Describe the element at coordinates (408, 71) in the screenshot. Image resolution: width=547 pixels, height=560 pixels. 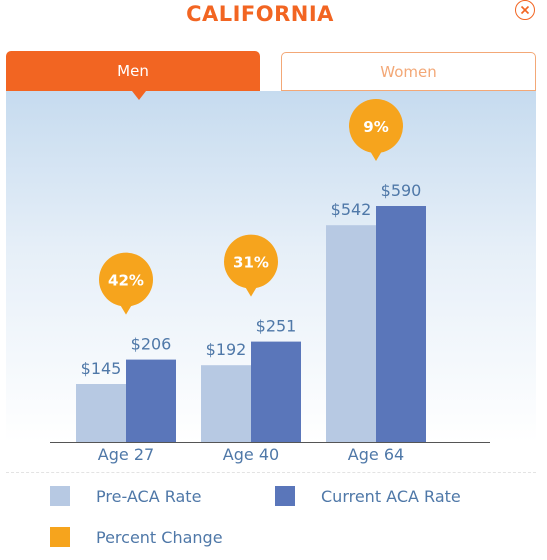
I see `tab-women: Women` at that location.